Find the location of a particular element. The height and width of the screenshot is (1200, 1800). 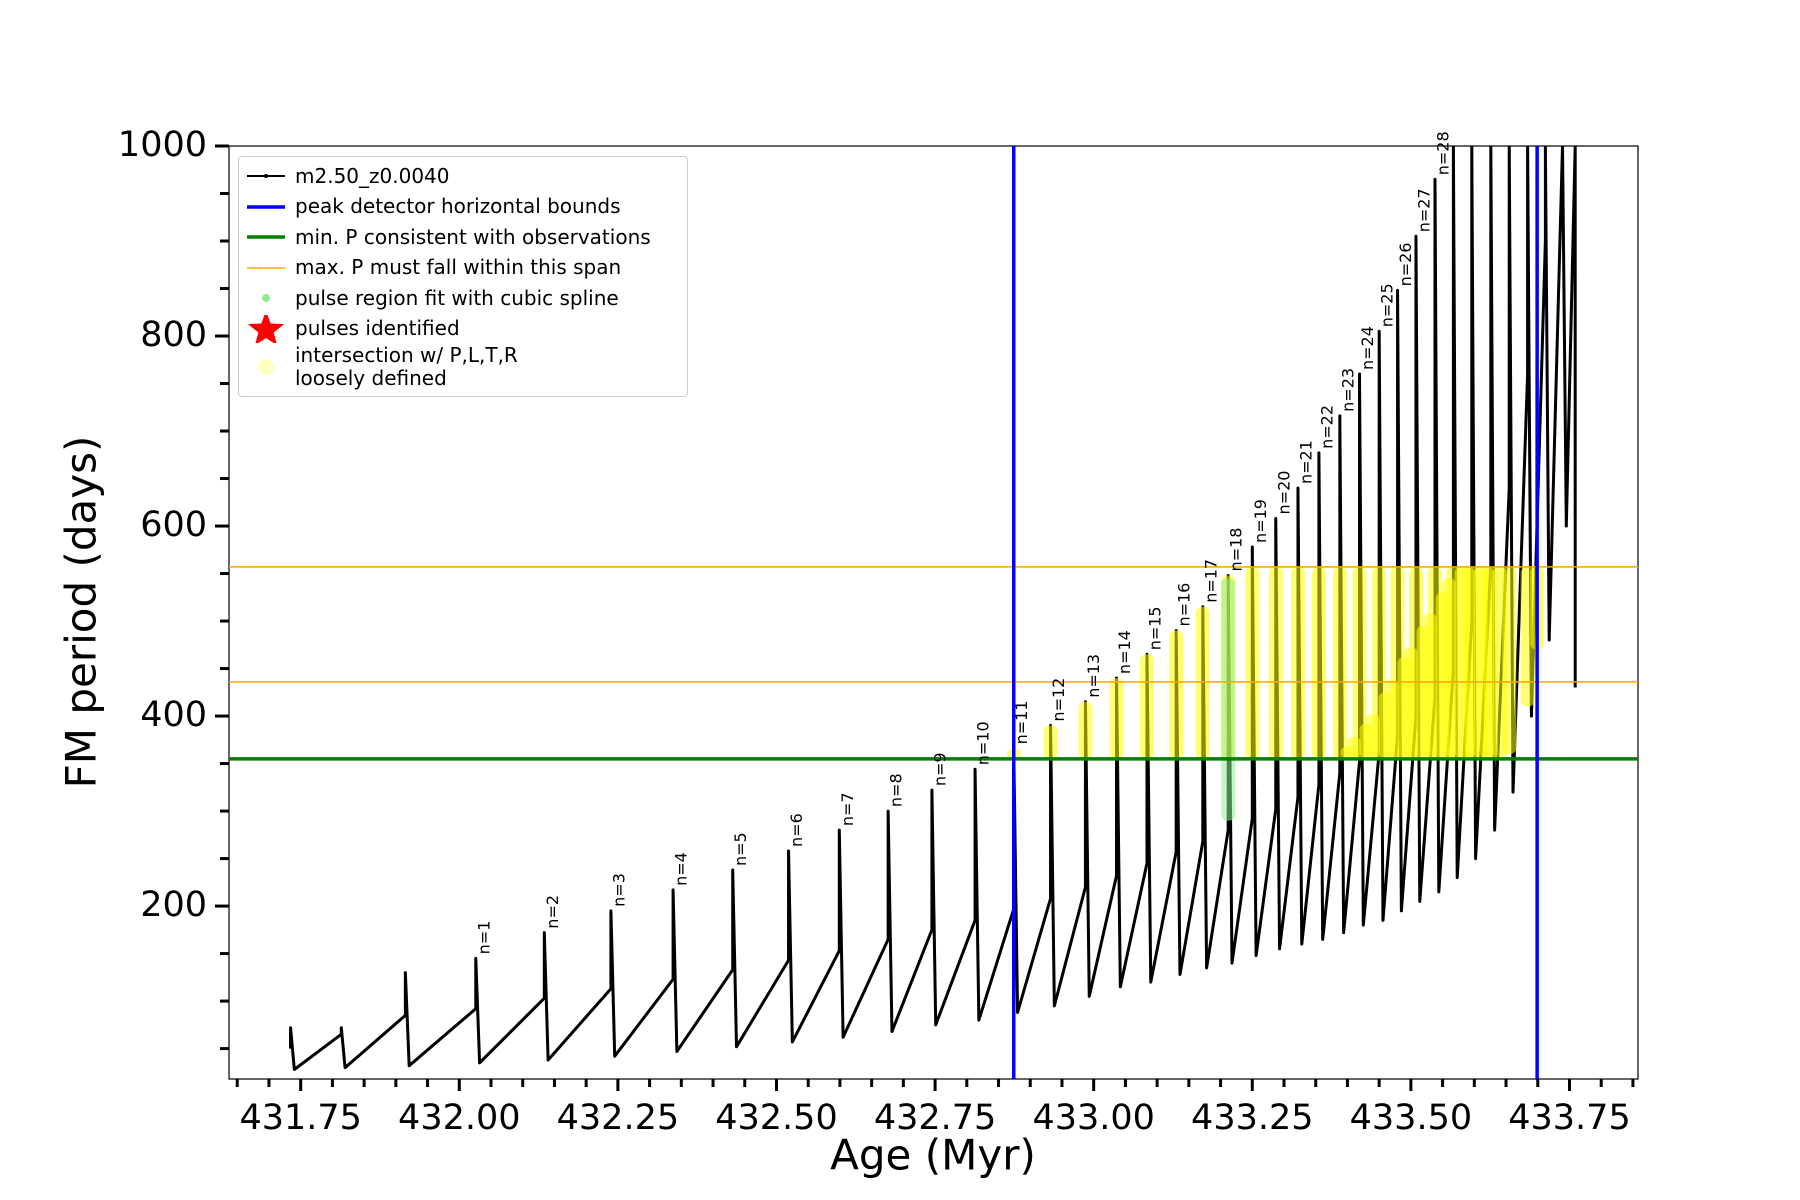

legend-entry: min. P consistent with observations is located at coordinates (463, 237).